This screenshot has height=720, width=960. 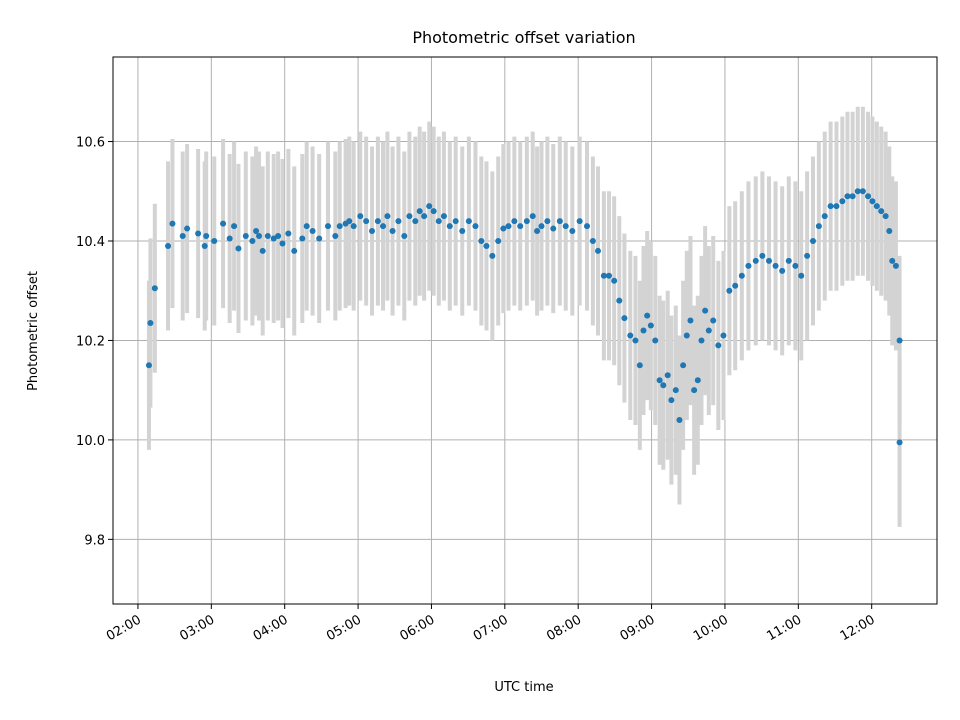 I want to click on x-tick-label: 05:00, so click(x=344, y=628).